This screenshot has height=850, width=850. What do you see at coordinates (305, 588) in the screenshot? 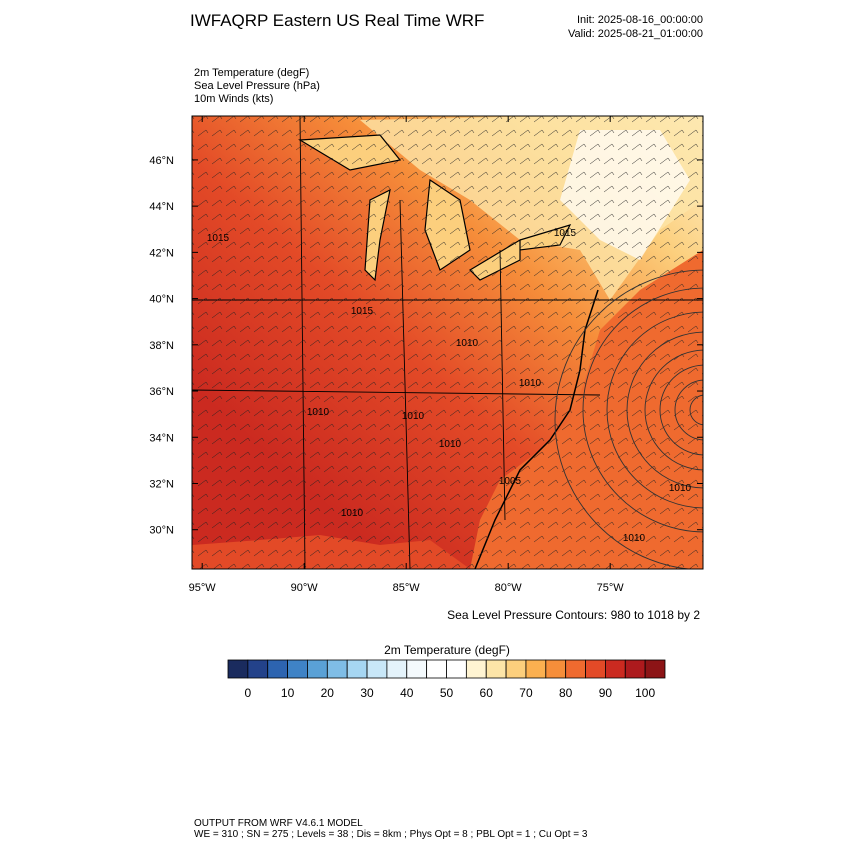
I see `lon-label: 90°W` at bounding box center [305, 588].